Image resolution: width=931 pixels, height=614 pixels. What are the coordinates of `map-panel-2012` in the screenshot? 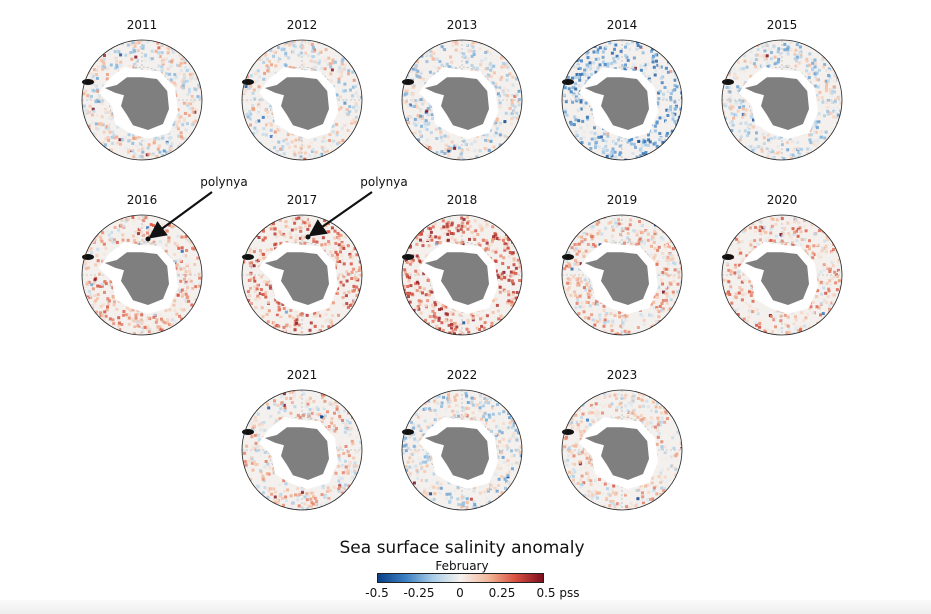 It's located at (302, 100).